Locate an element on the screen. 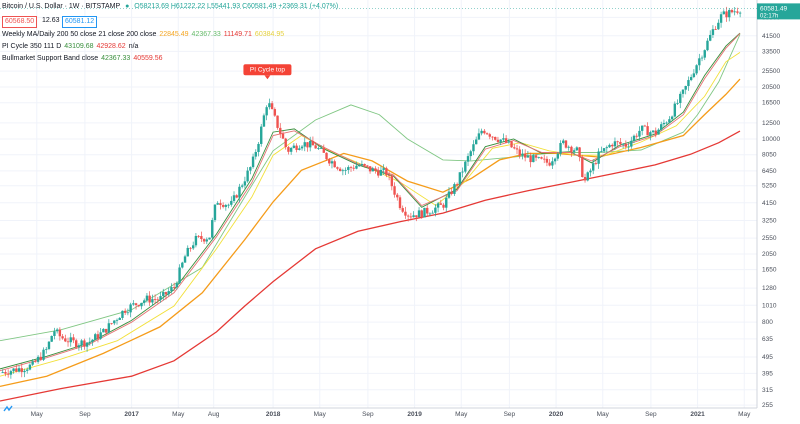  buy-price-button: 60581.12 is located at coordinates (80, 22).